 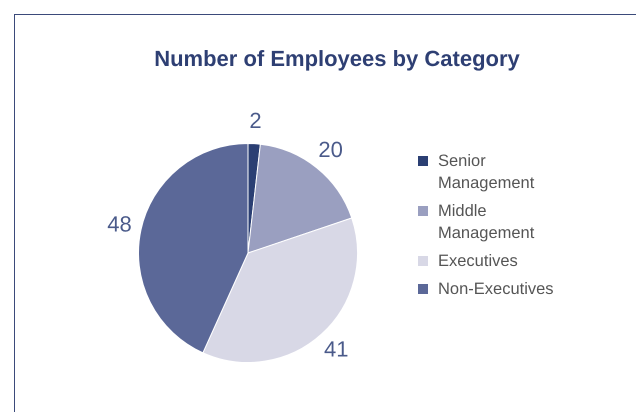 What do you see at coordinates (119, 223) in the screenshot?
I see `data-label: 48` at bounding box center [119, 223].